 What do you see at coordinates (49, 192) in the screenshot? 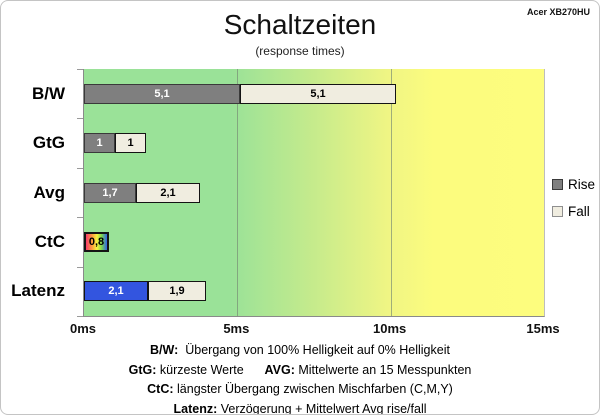
I see `category-label-avg: Avg` at bounding box center [49, 192].